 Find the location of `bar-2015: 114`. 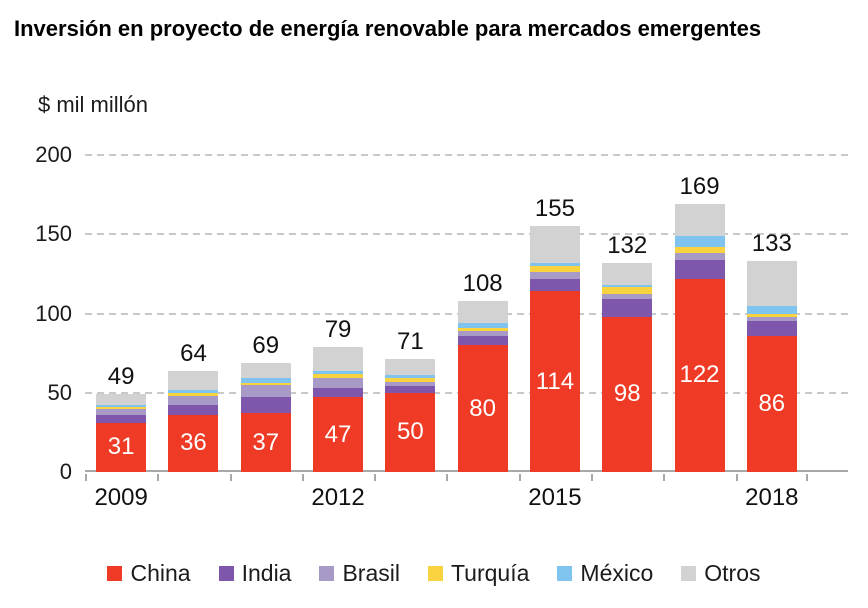

bar-2015: 114 is located at coordinates (554, 349).